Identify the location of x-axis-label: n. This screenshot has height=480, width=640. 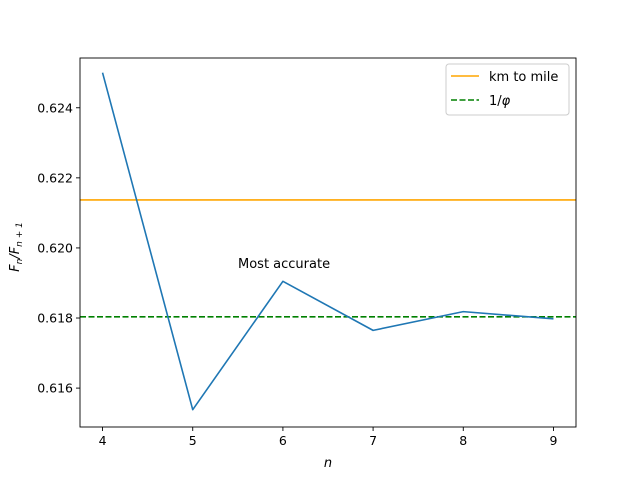
(328, 463).